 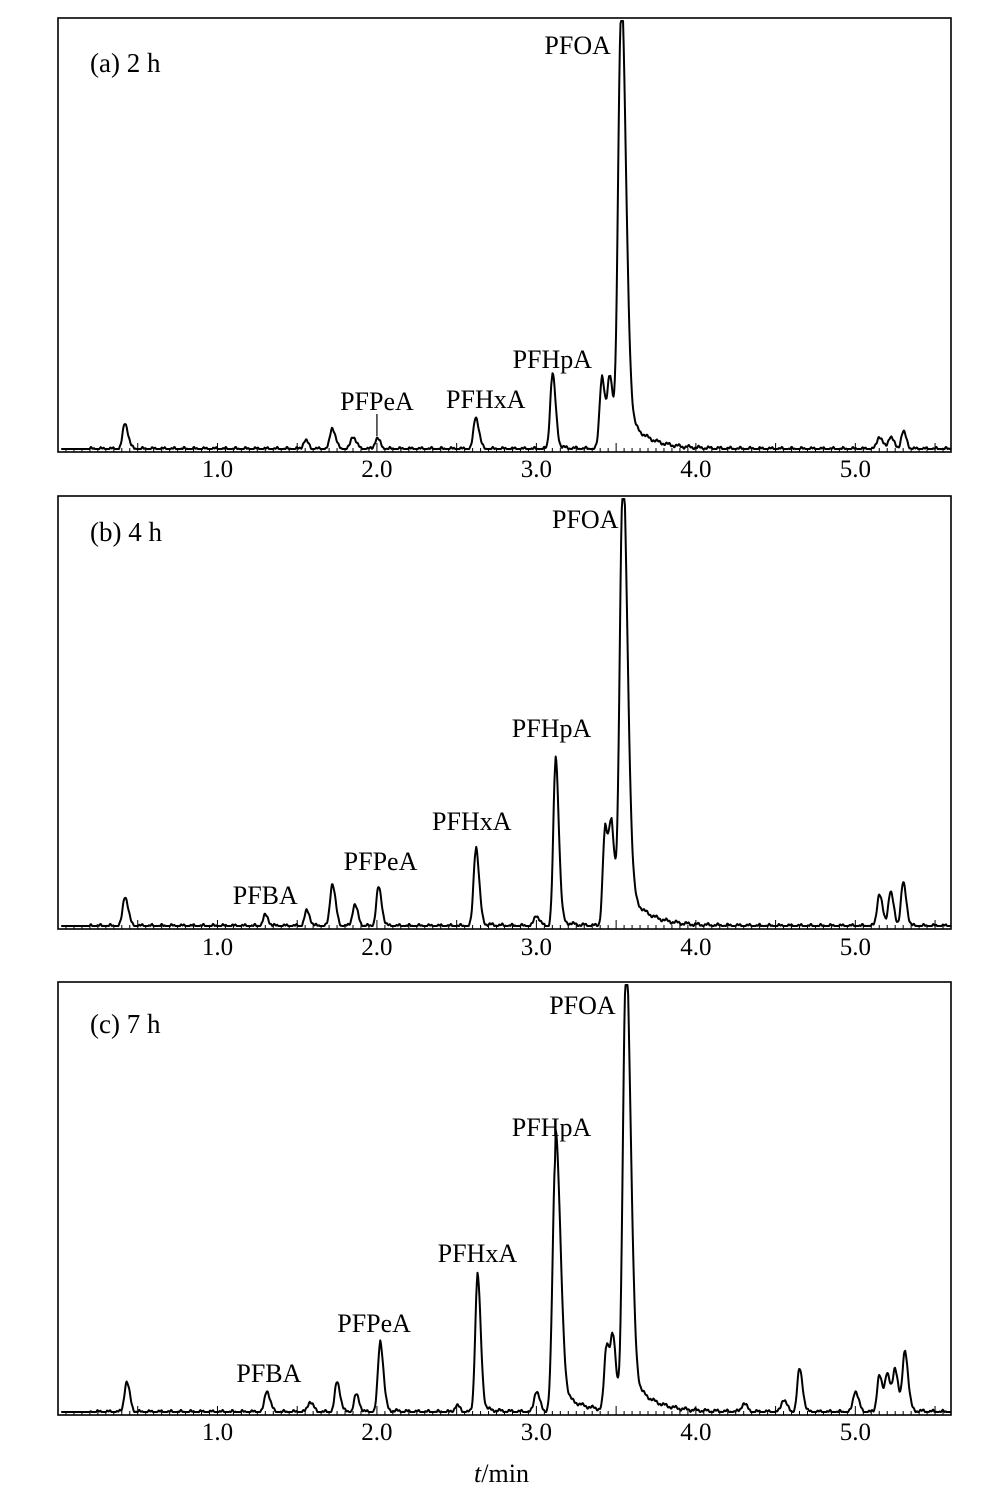 What do you see at coordinates (126, 532) in the screenshot?
I see `panel-label: (b) 4 h` at bounding box center [126, 532].